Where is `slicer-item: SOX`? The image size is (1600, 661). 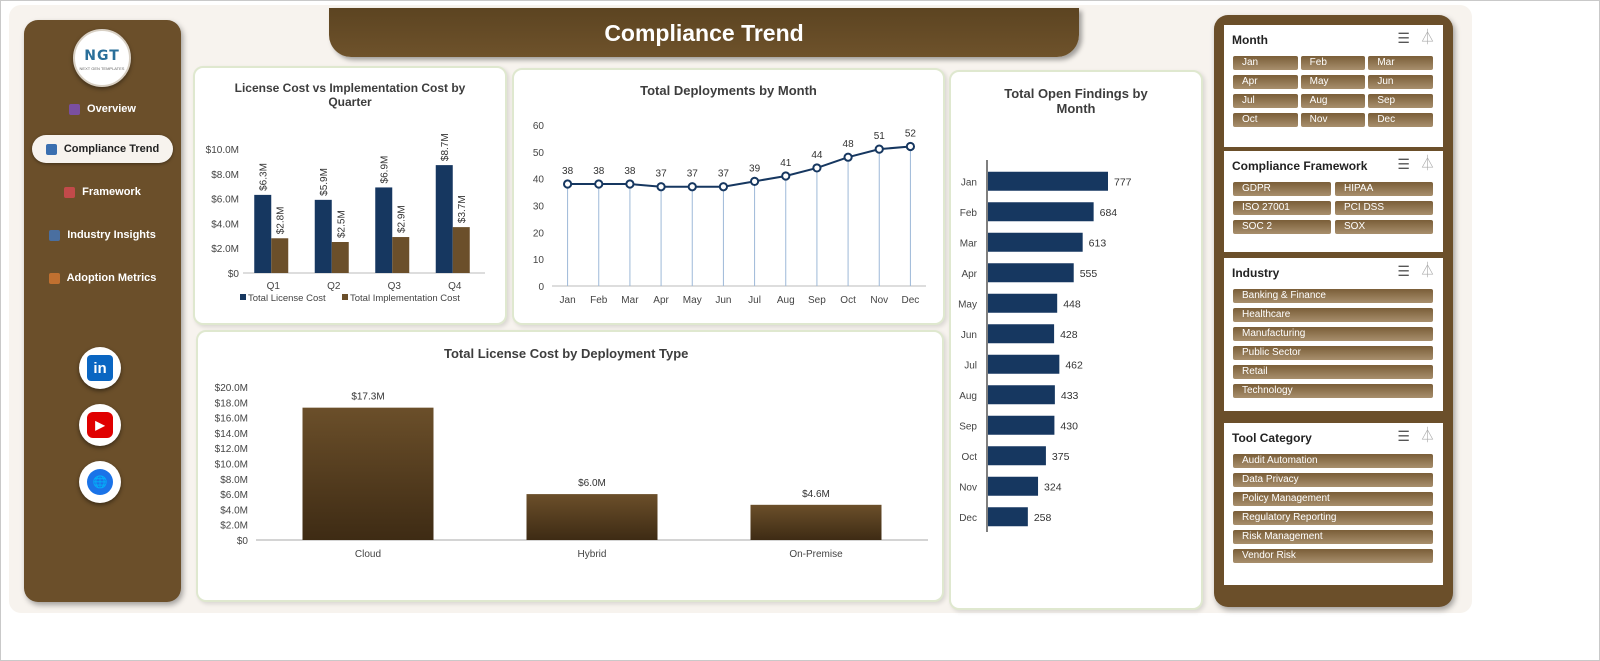 slicer-item: SOX is located at coordinates (1384, 227).